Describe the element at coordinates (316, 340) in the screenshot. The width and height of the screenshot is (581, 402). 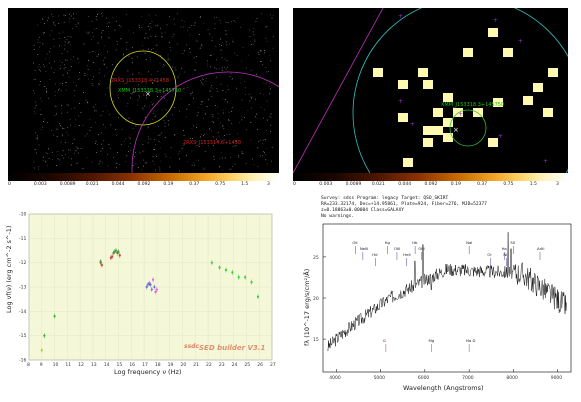
I see `spectrum-ytick-label: 15` at that location.